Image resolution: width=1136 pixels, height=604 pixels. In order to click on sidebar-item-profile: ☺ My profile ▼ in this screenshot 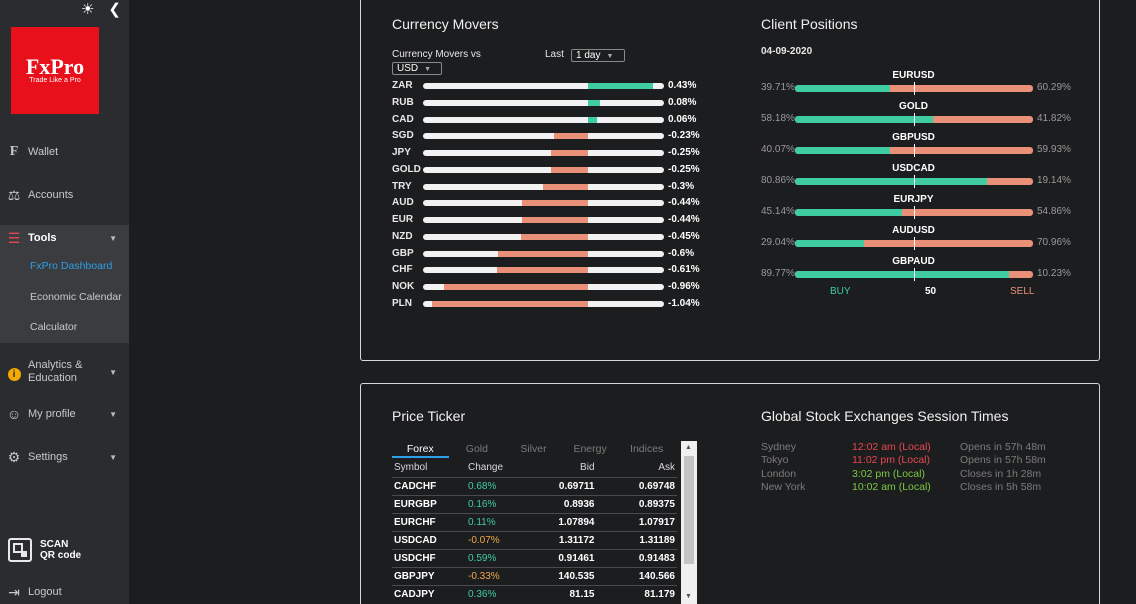, I will do `click(64, 414)`.